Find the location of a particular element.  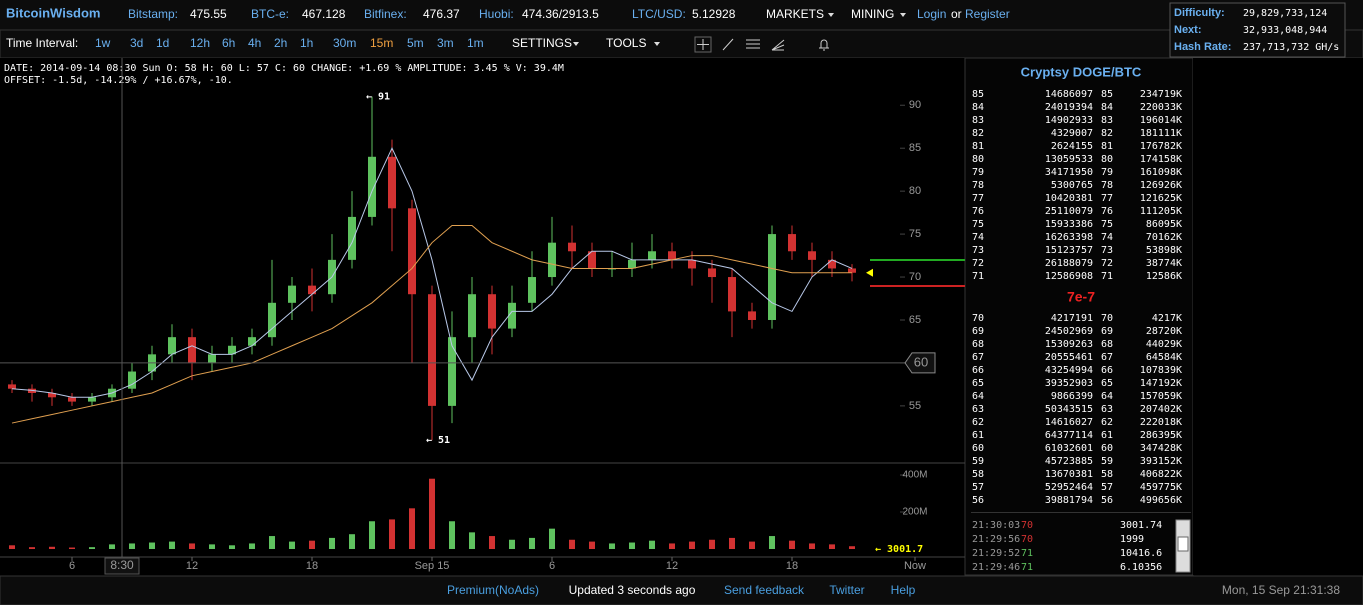

book-price: 79 is located at coordinates (1107, 172).